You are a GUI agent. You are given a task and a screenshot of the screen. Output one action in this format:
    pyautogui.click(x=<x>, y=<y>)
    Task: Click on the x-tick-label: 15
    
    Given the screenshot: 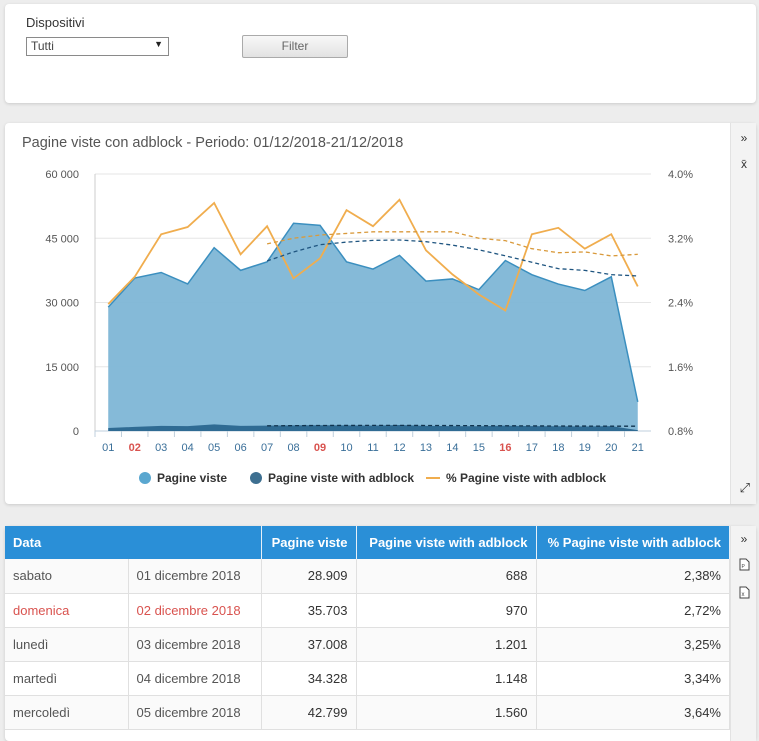 What is the action you would take?
    pyautogui.click(x=479, y=448)
    